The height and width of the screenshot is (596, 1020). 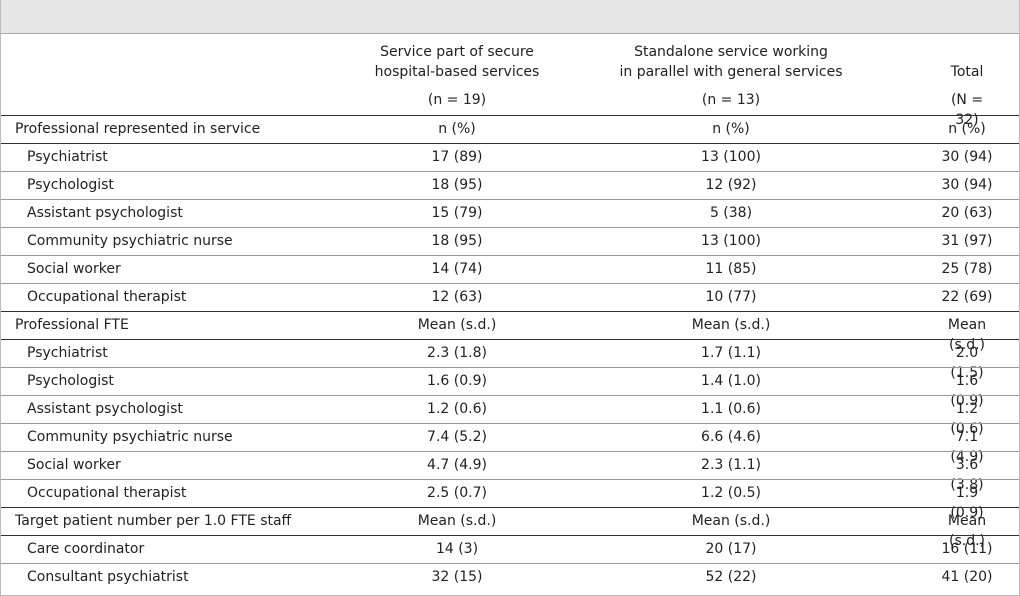 What do you see at coordinates (967, 447) in the screenshot?
I see `cell: 7.1 (4.9)` at bounding box center [967, 447].